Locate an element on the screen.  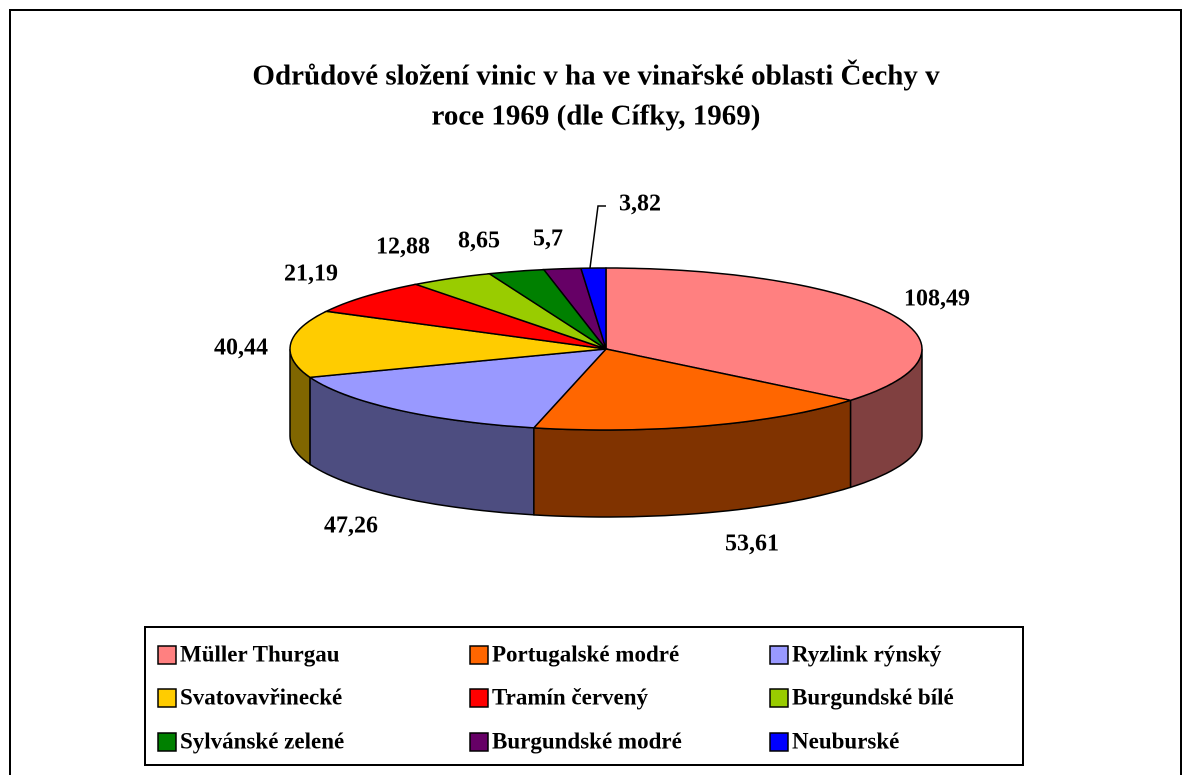
legend-label: Ryzlink rýnský is located at coordinates (867, 653).